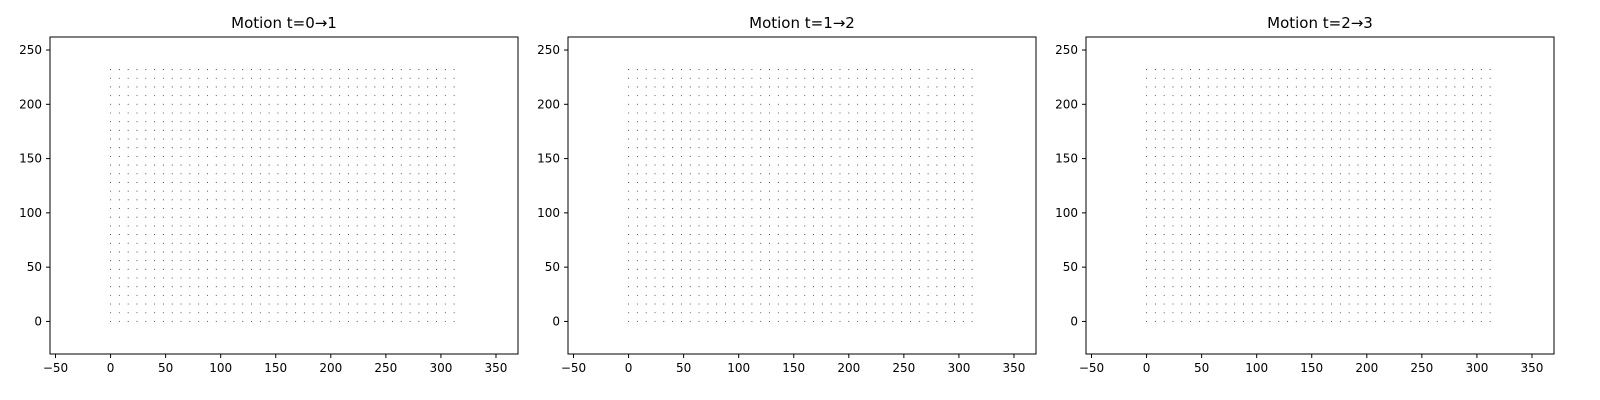 The height and width of the screenshot is (400, 1600). I want to click on x-tick-label: 200, so click(848, 368).